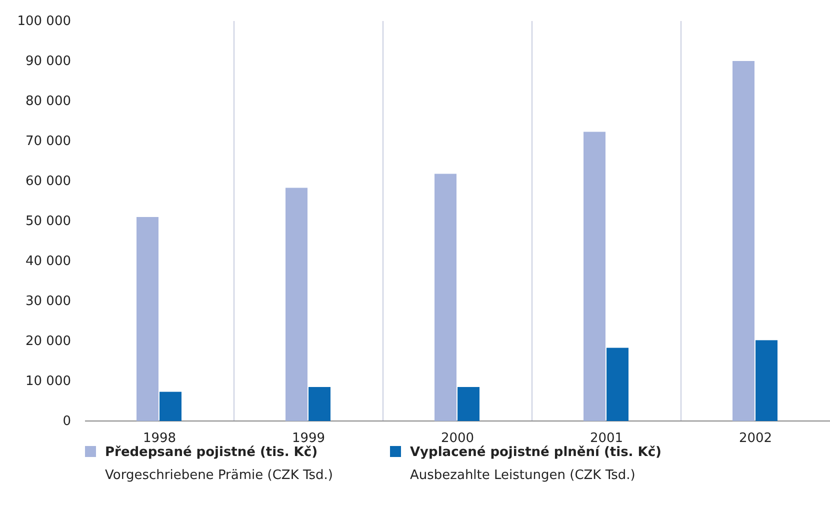  What do you see at coordinates (48, 182) in the screenshot?
I see `y-tick-label: 60 000` at bounding box center [48, 182].